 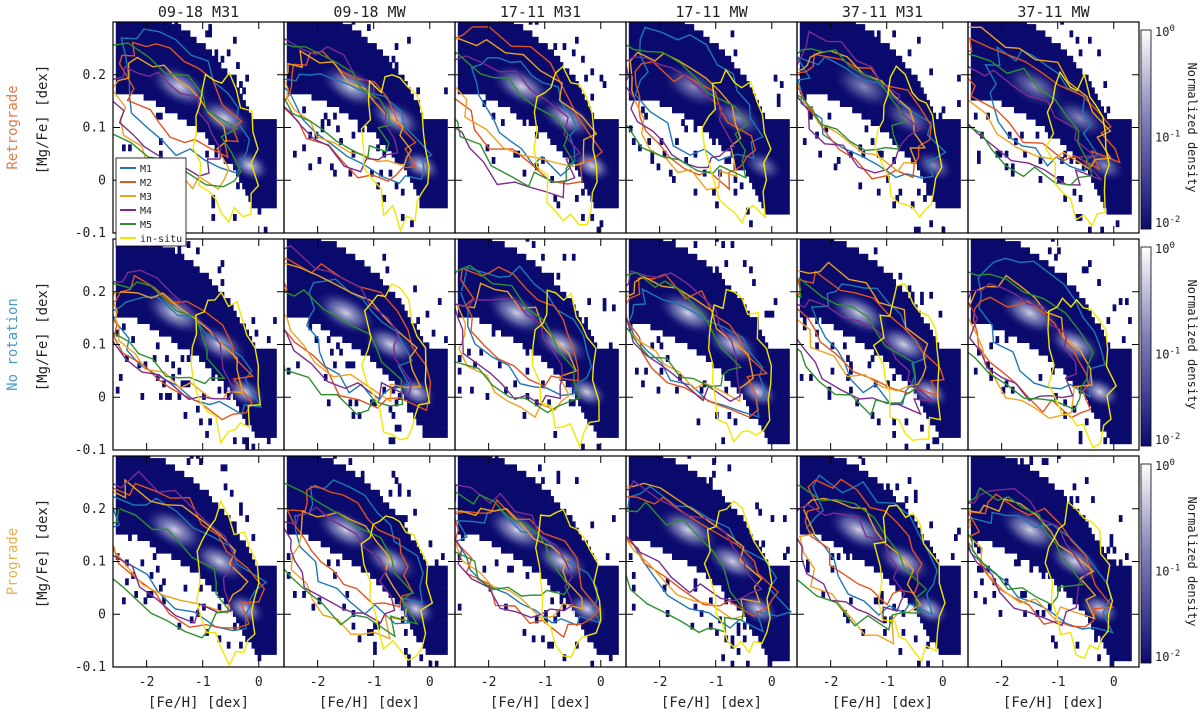 What do you see at coordinates (341, 105) in the screenshot?
I see `contour-m4` at bounding box center [341, 105].